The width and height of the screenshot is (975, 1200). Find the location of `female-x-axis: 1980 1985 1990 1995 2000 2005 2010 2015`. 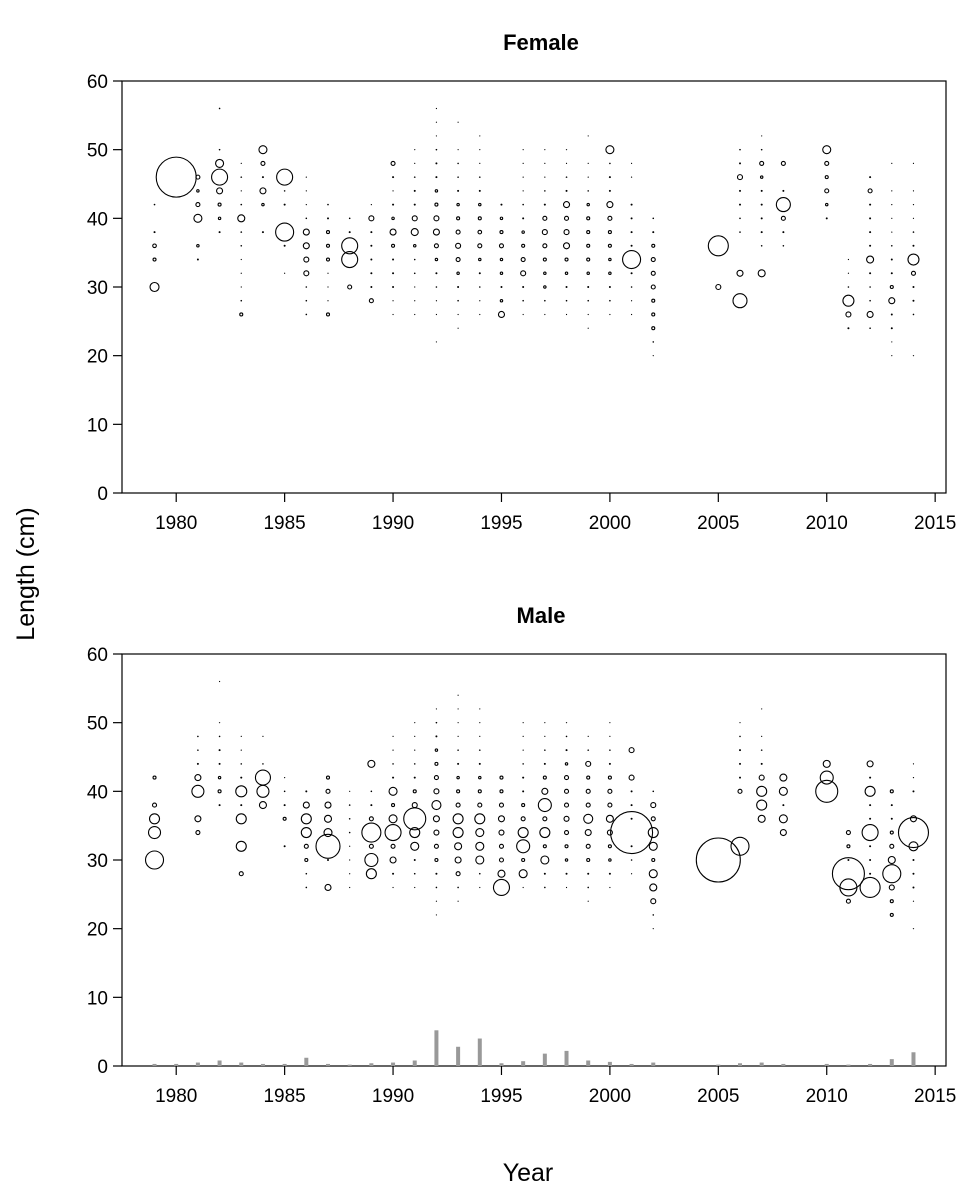

female-x-axis: 1980 1985 1990 1995 2000 2005 2010 2015 is located at coordinates (555, 513).